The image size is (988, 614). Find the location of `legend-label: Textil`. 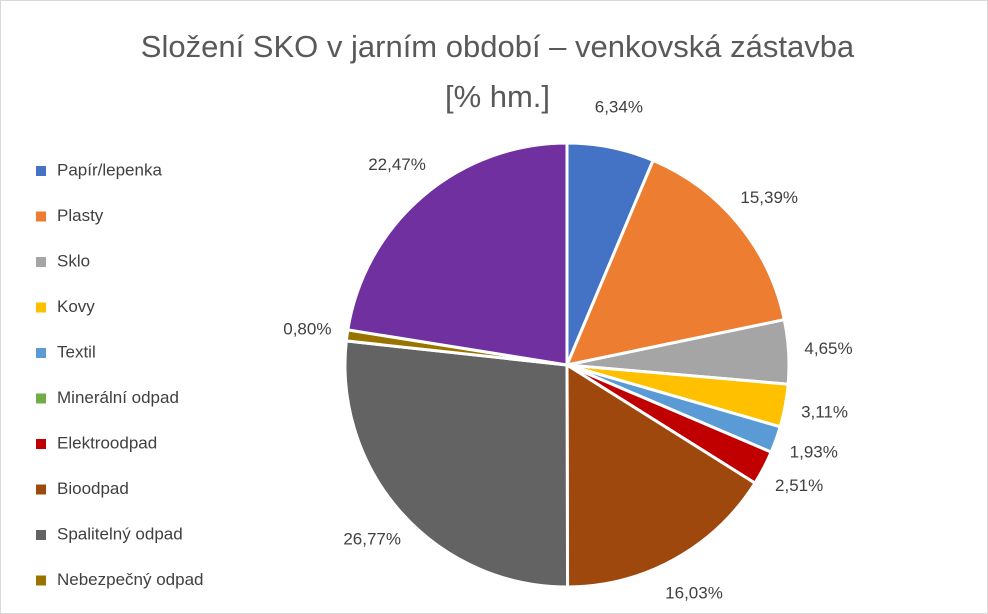

legend-label: Textil is located at coordinates (76, 351).